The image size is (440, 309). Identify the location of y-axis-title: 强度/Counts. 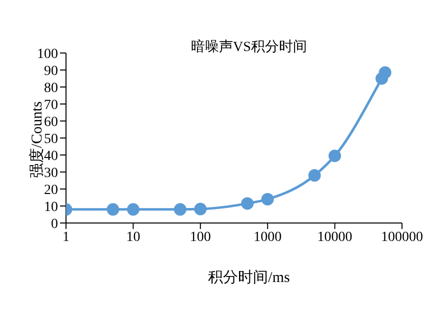
(37, 139).